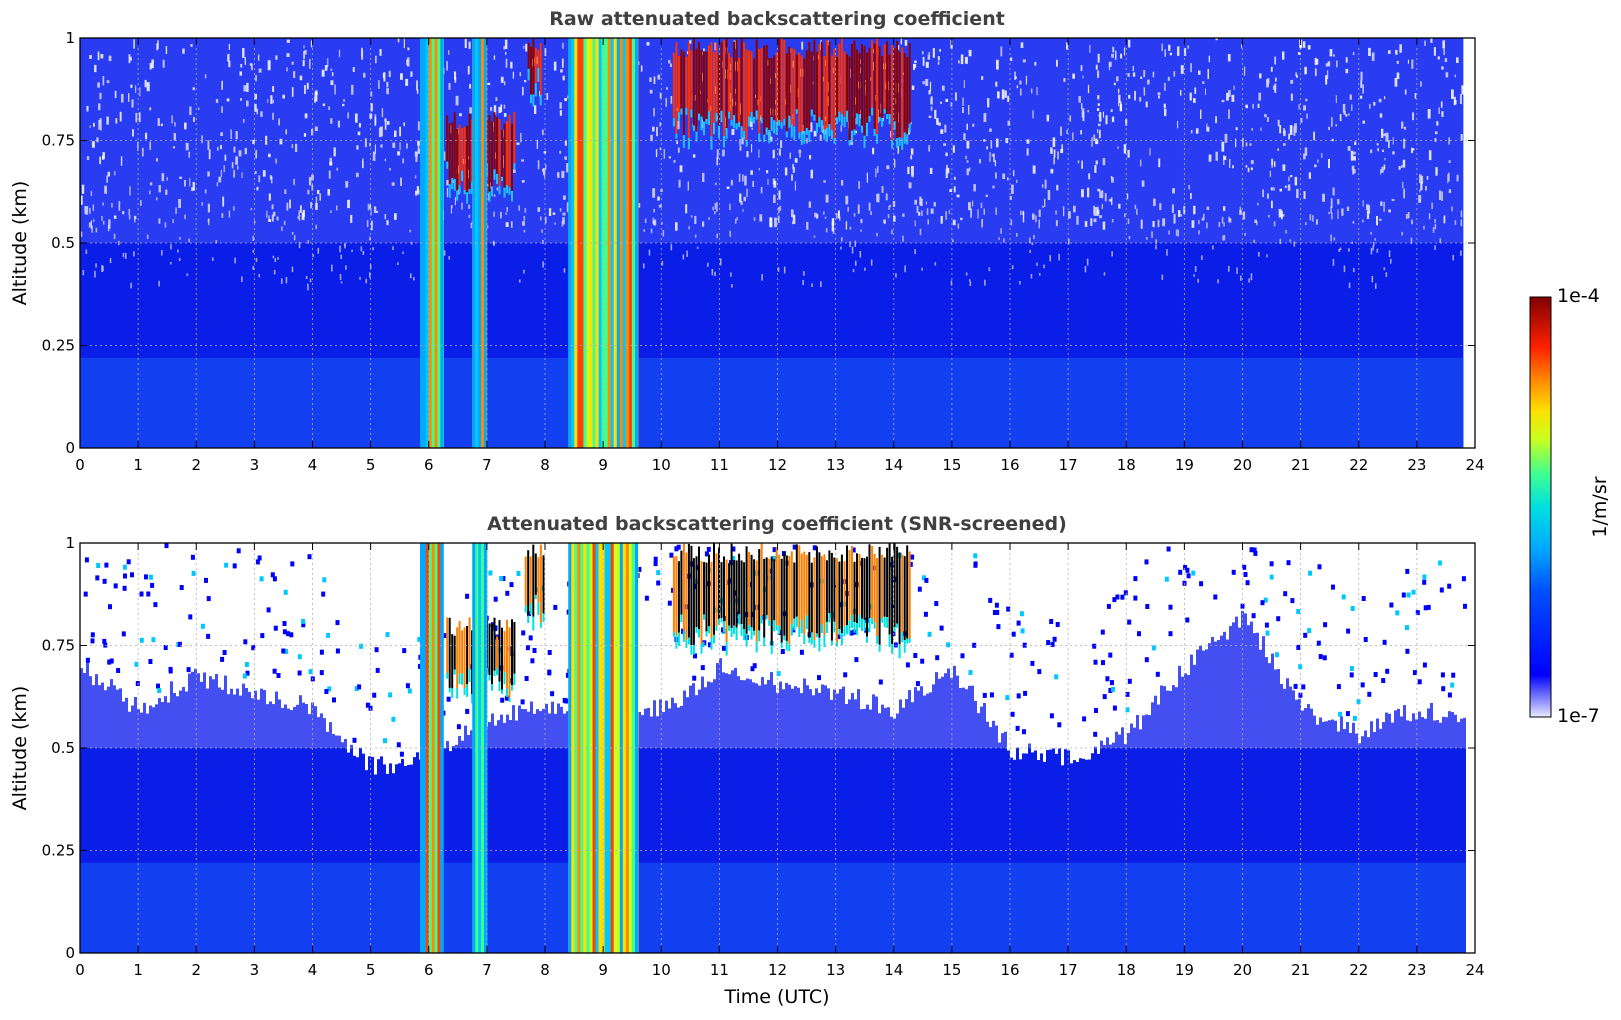 This screenshot has width=1621, height=1020. Describe the element at coordinates (196, 465) in the screenshot. I see `x-tick-label: 2` at that location.